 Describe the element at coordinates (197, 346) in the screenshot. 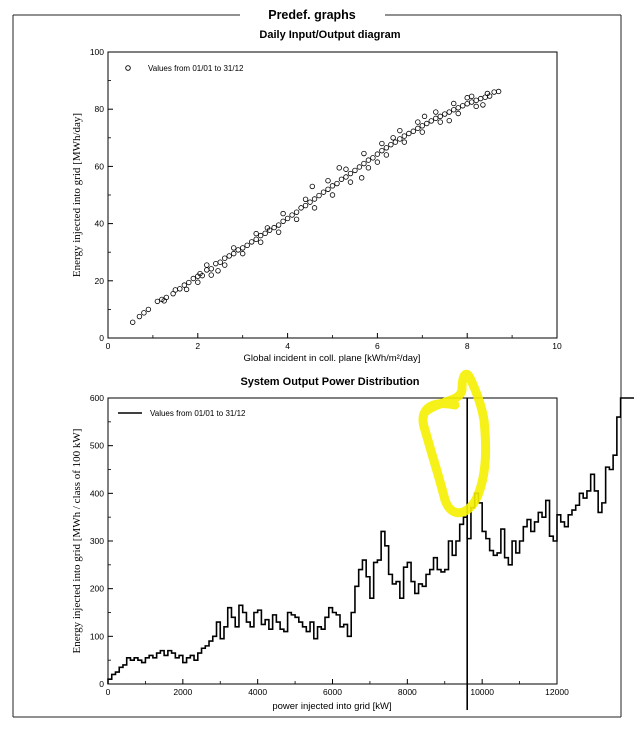

I see `scatter-x-tick-label: 2` at that location.